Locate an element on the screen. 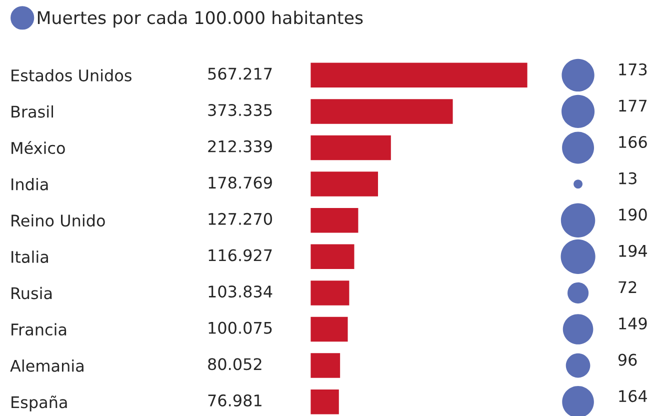 Image resolution: width=651 pixels, height=416 pixels. data-label: 177 is located at coordinates (633, 106).